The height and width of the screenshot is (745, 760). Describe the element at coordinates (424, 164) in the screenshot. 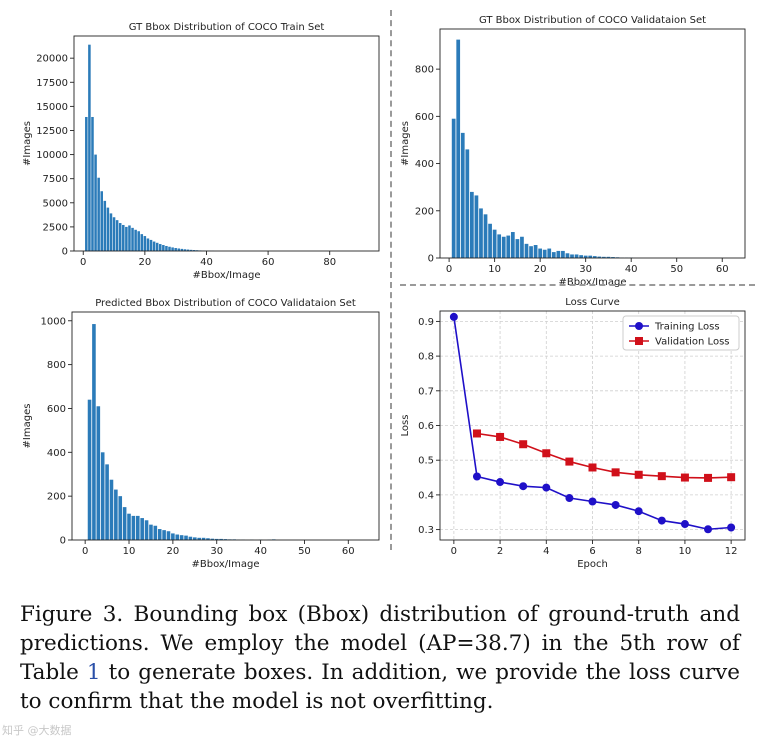

I see `chart-2-y-tick-label: 400` at that location.